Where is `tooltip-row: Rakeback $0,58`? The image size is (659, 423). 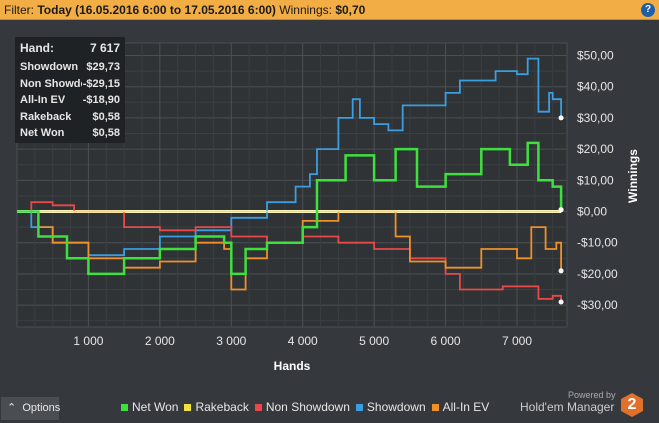
tooltip-row: Rakeback $0,58 is located at coordinates (70, 117).